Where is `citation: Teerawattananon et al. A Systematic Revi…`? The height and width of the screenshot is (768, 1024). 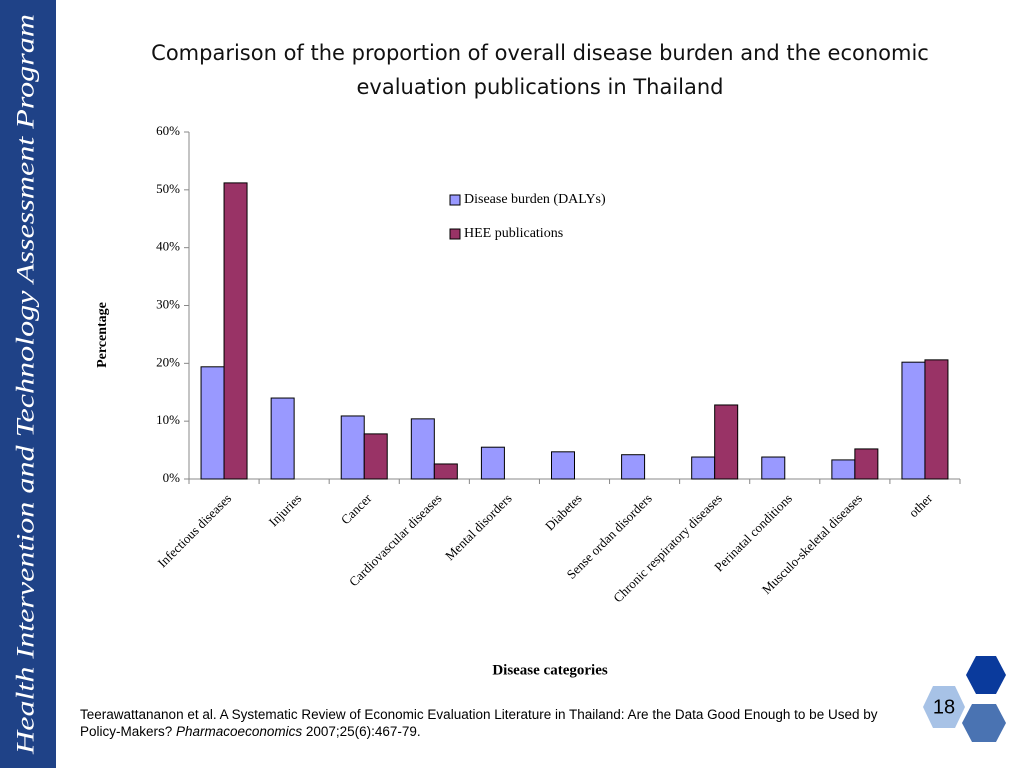
citation: Teerawattananon et al. A Systematic Revi… is located at coordinates (480, 723).